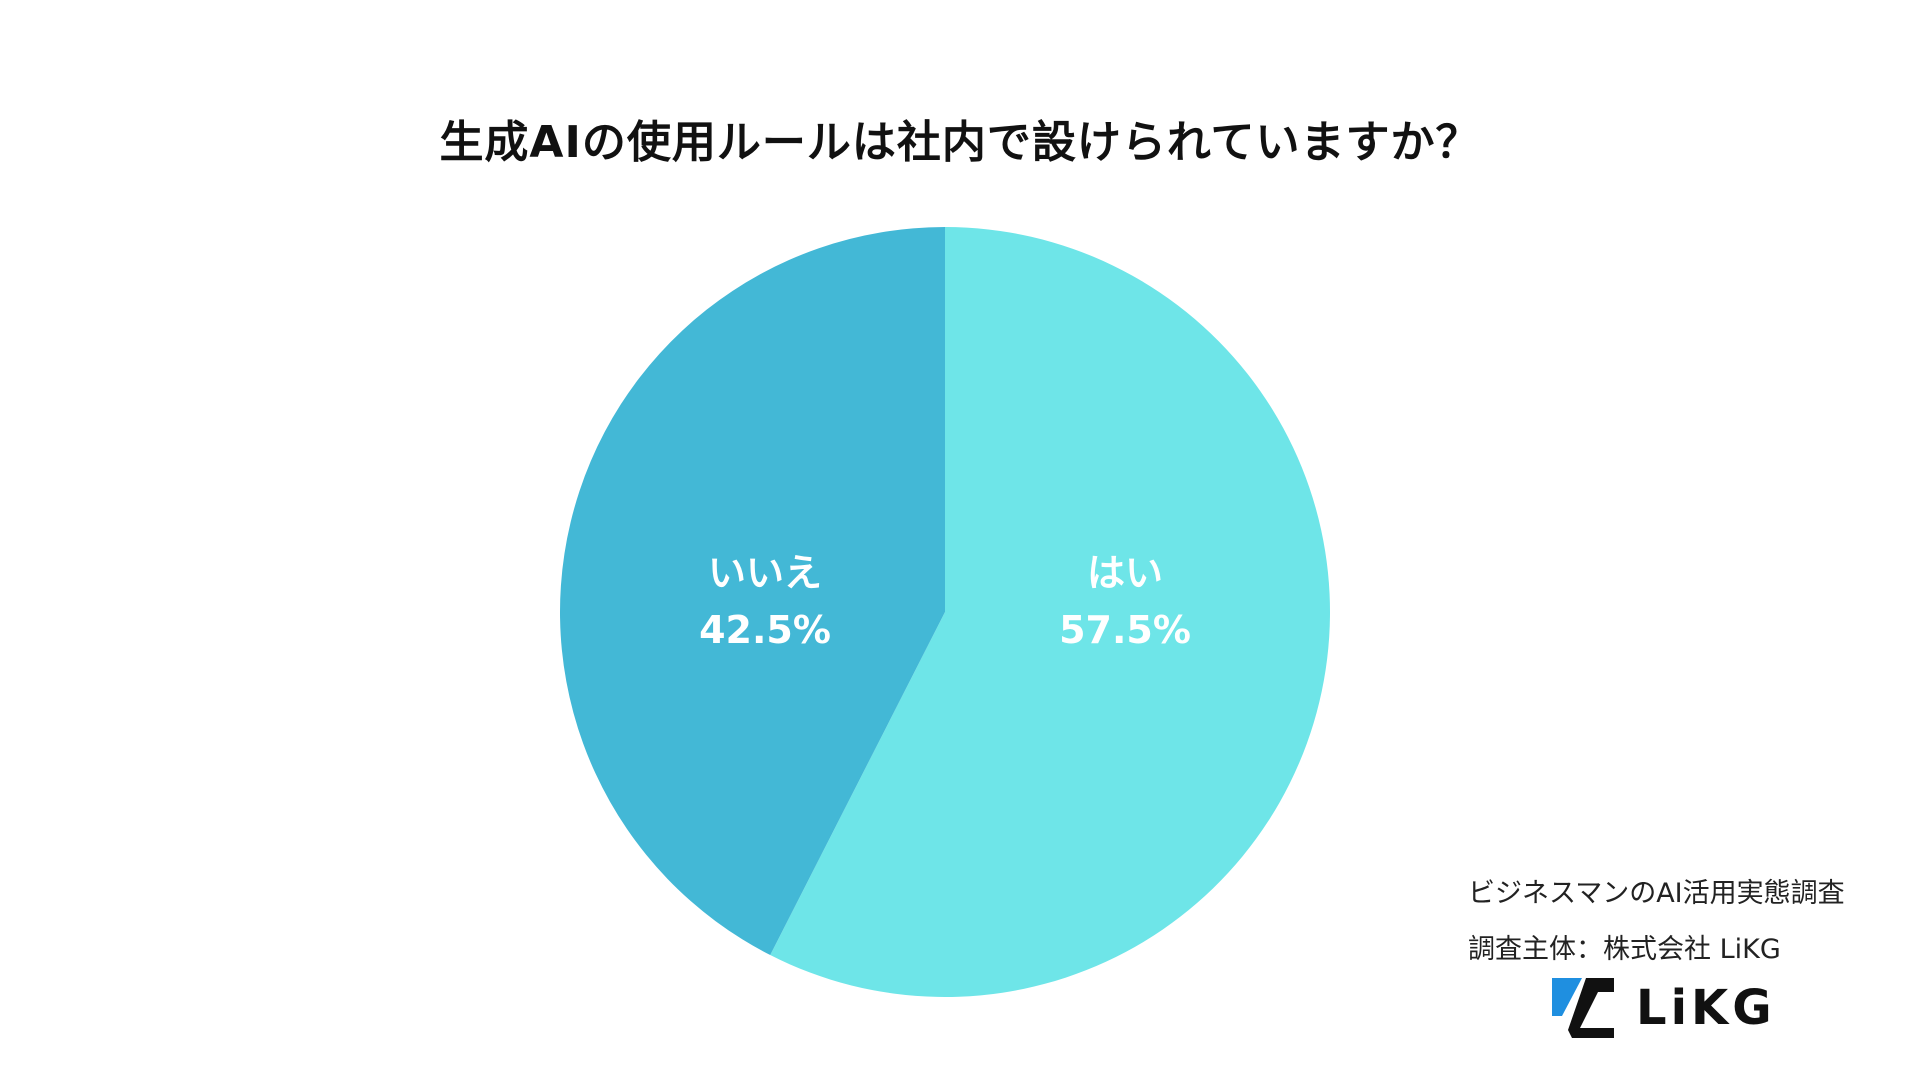 The width and height of the screenshot is (1920, 1080). I want to click on slice-label-1: いいえ, so click(765, 573).